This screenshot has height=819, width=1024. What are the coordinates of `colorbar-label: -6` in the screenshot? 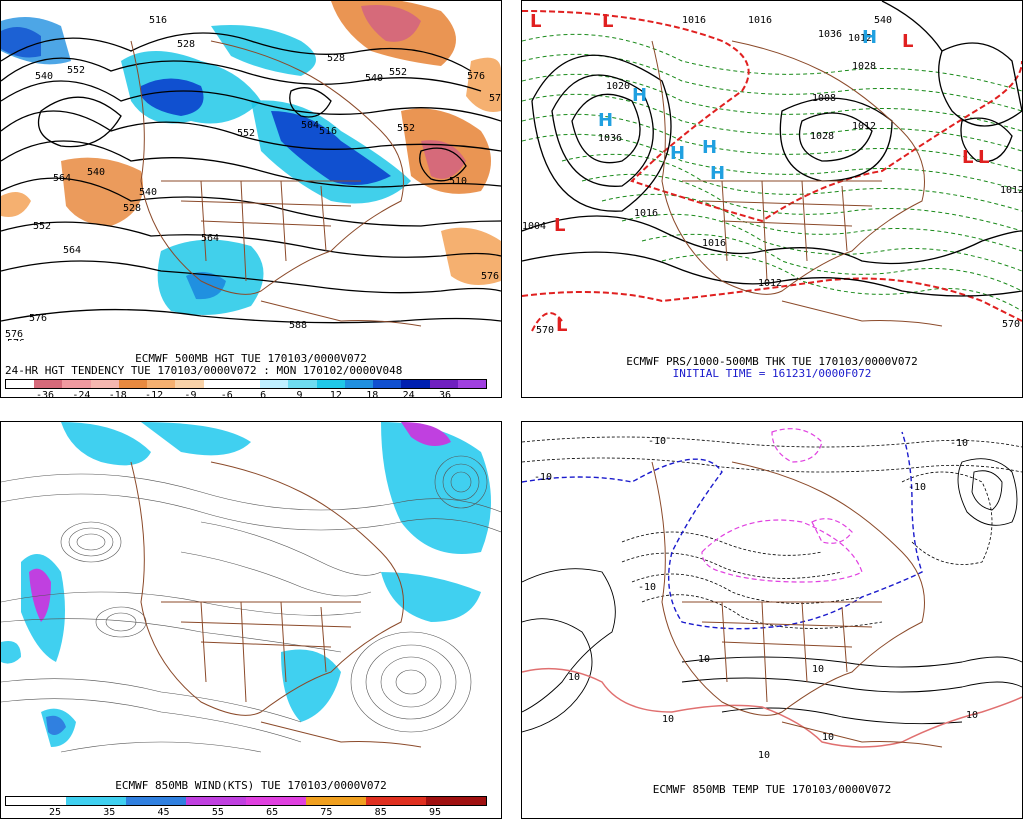 It's located at (226, 394).